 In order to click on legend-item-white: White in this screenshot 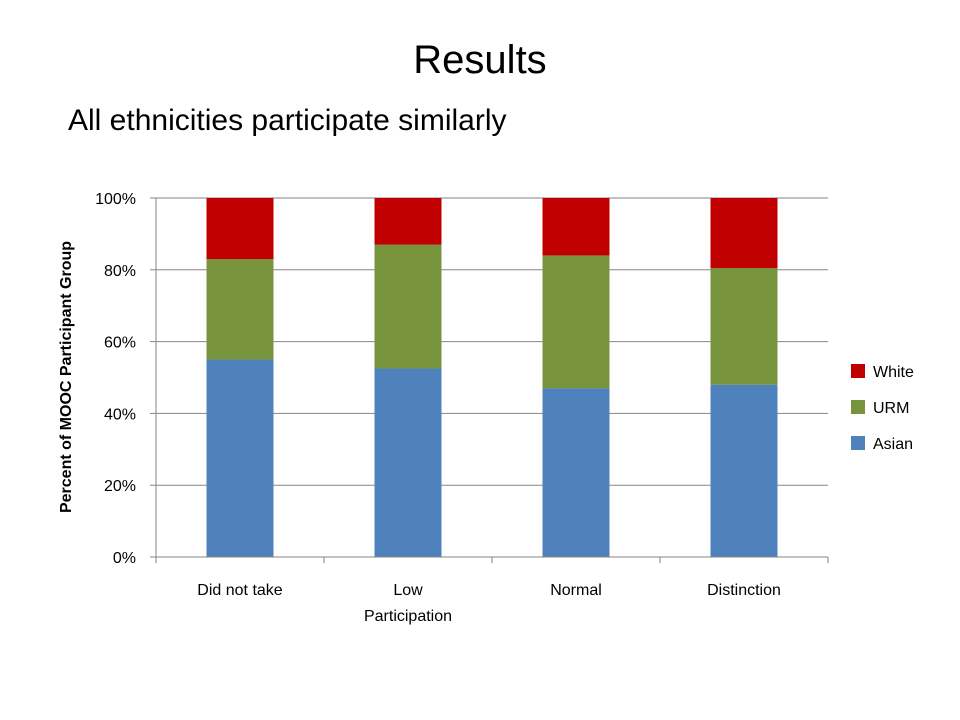, I will do `click(882, 372)`.